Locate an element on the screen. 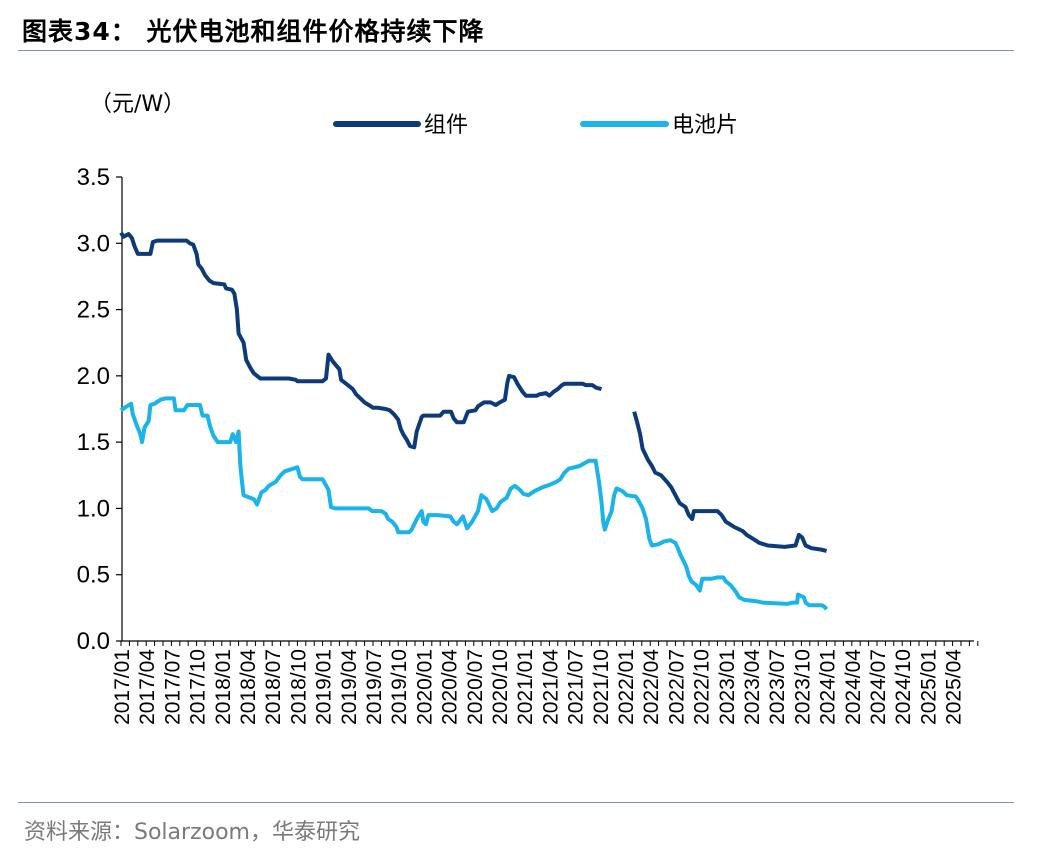 The image size is (1048, 852). y-tick-label: 2.0 is located at coordinates (93, 376).